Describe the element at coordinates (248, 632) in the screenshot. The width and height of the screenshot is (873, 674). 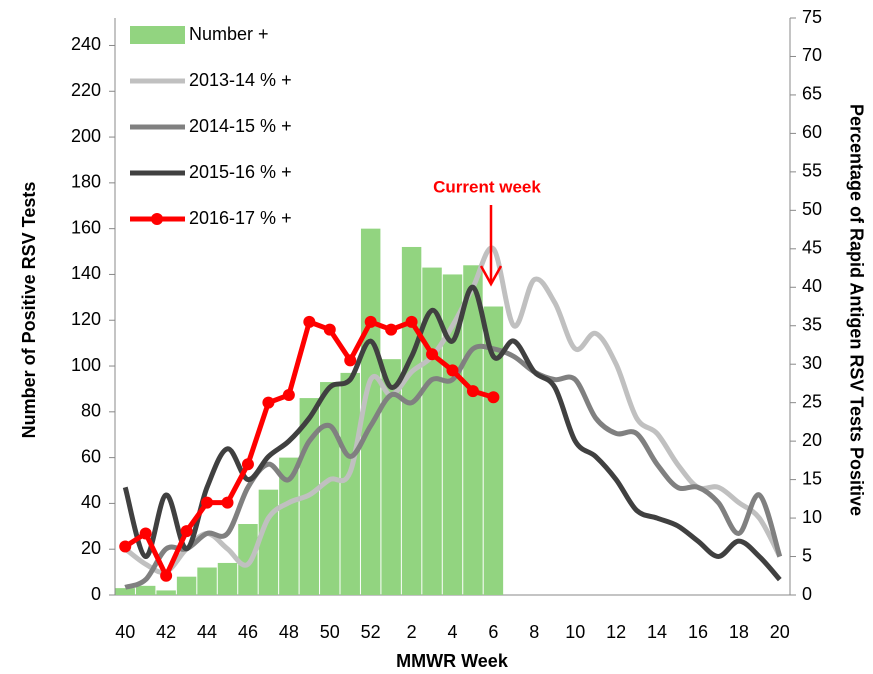
I see `x-tick-label: 46` at that location.